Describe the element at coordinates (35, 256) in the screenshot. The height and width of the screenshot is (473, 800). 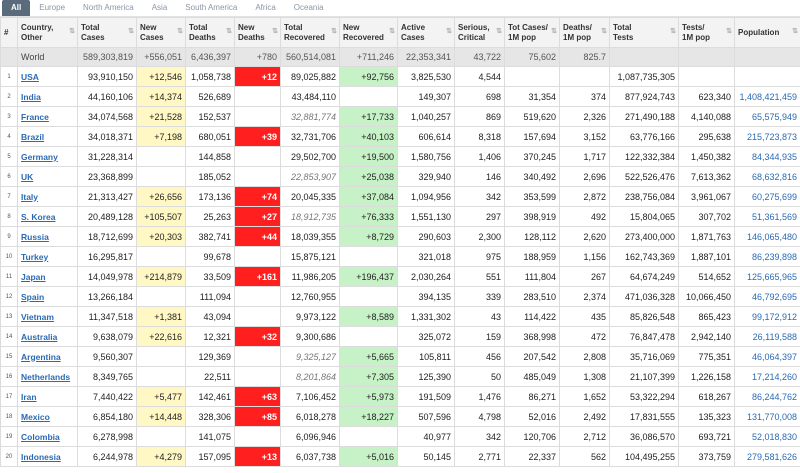
I see `country-link: Turkey` at that location.